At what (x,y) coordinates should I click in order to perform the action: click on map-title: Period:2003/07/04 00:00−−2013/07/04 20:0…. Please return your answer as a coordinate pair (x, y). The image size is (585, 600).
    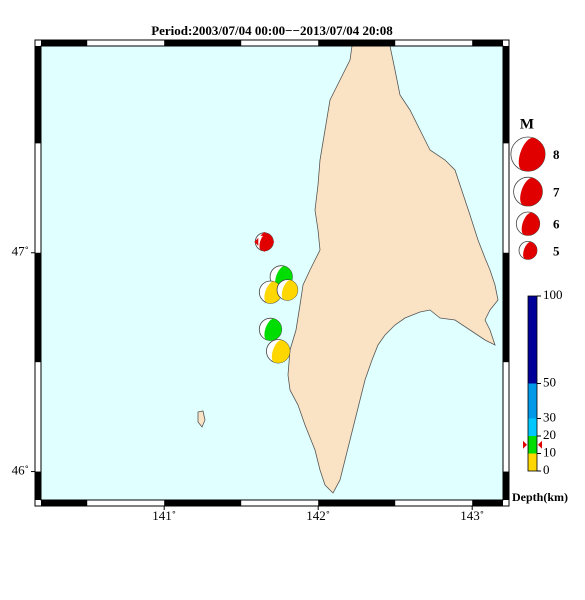
    Looking at the image, I should click on (272, 30).